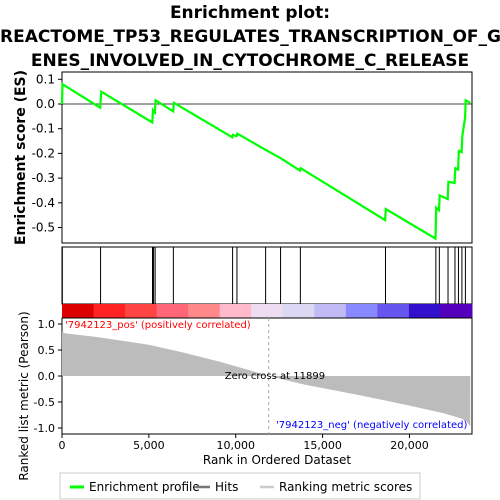  What do you see at coordinates (24, 395) in the screenshot?
I see `ranking-y-axis-label: Ranked list metric (Pearson)` at bounding box center [24, 395].